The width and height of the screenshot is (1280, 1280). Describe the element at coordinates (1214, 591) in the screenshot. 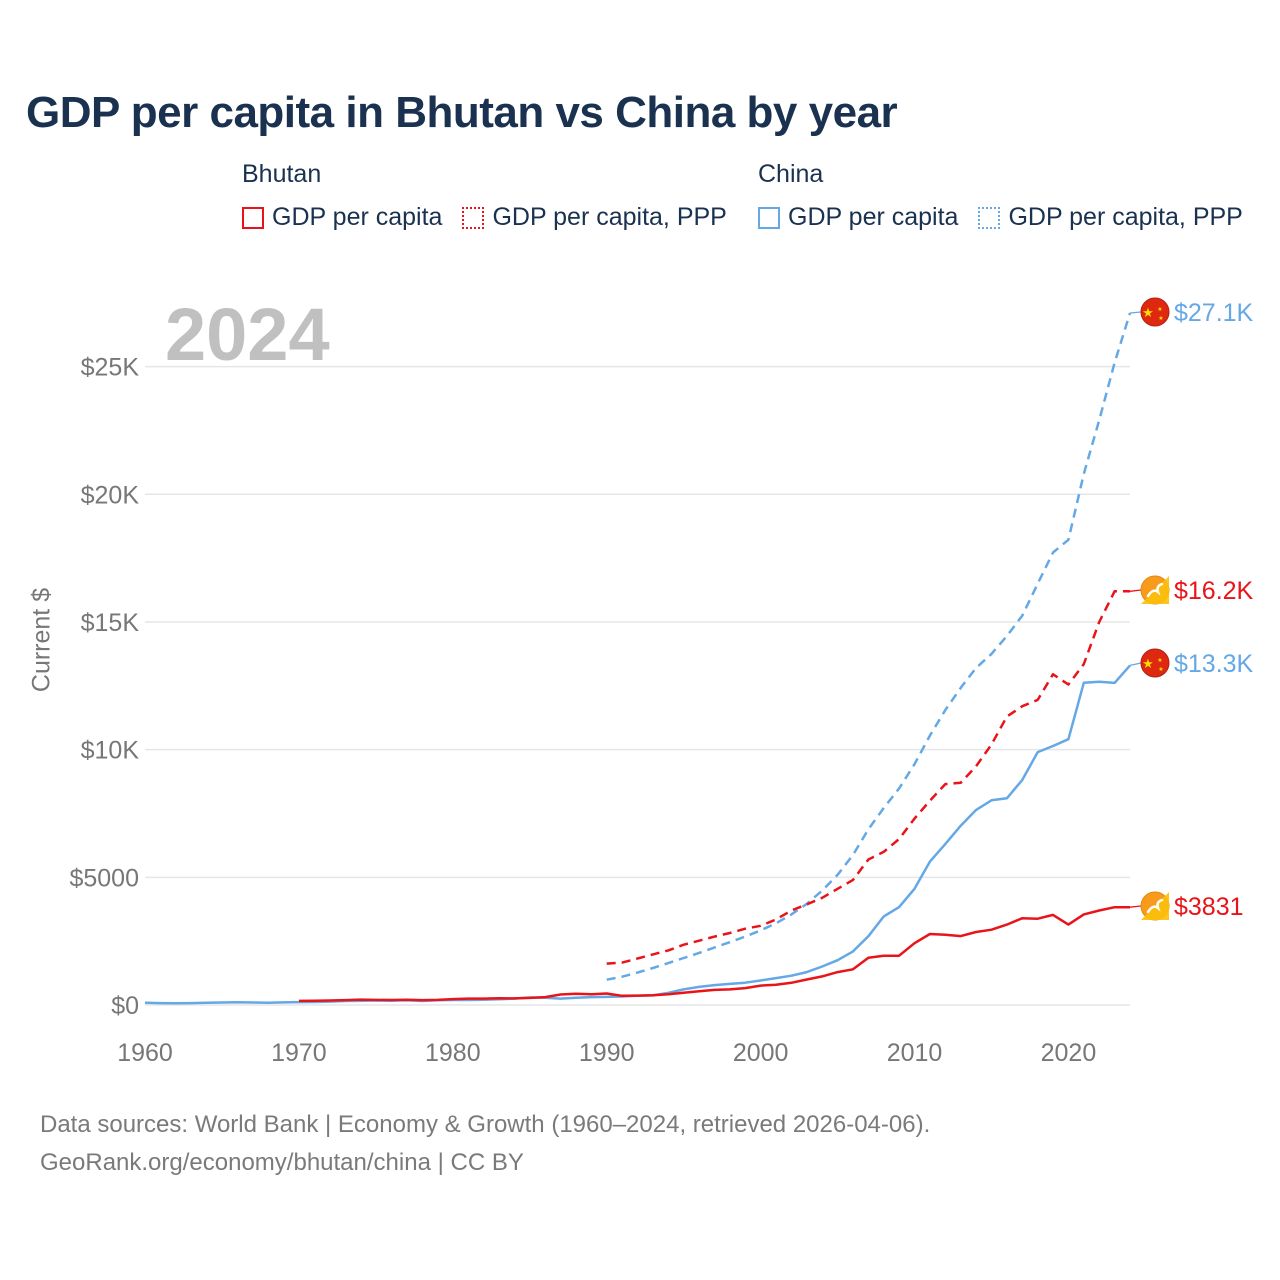

I see `end-value-label: $16.2K` at that location.